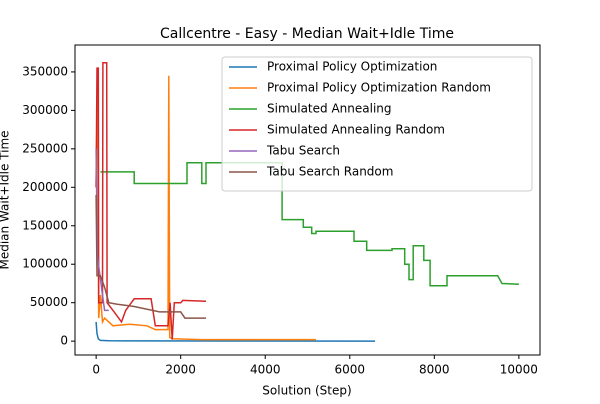  I want to click on legend-label: Proximal Policy Optimization Random, so click(379, 88).